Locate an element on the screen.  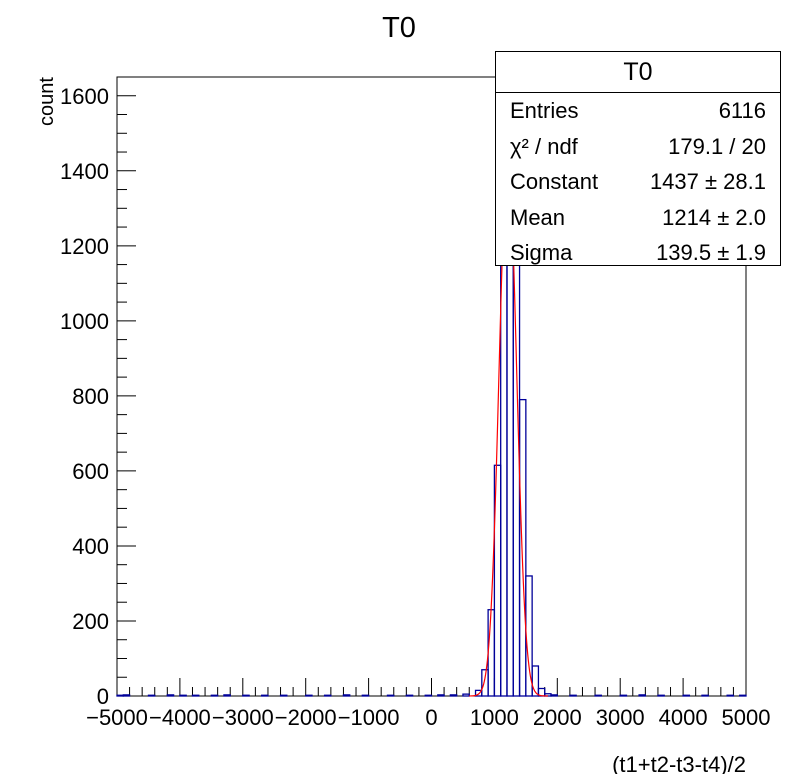
stats-row-chi2: χ² / ndf 179.1 / 20 is located at coordinates (638, 147).